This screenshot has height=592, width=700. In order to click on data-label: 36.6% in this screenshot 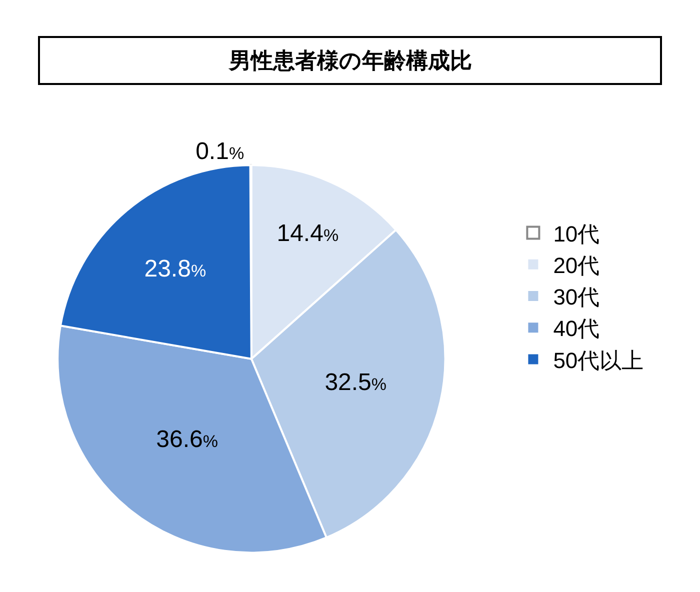, I will do `click(187, 440)`.